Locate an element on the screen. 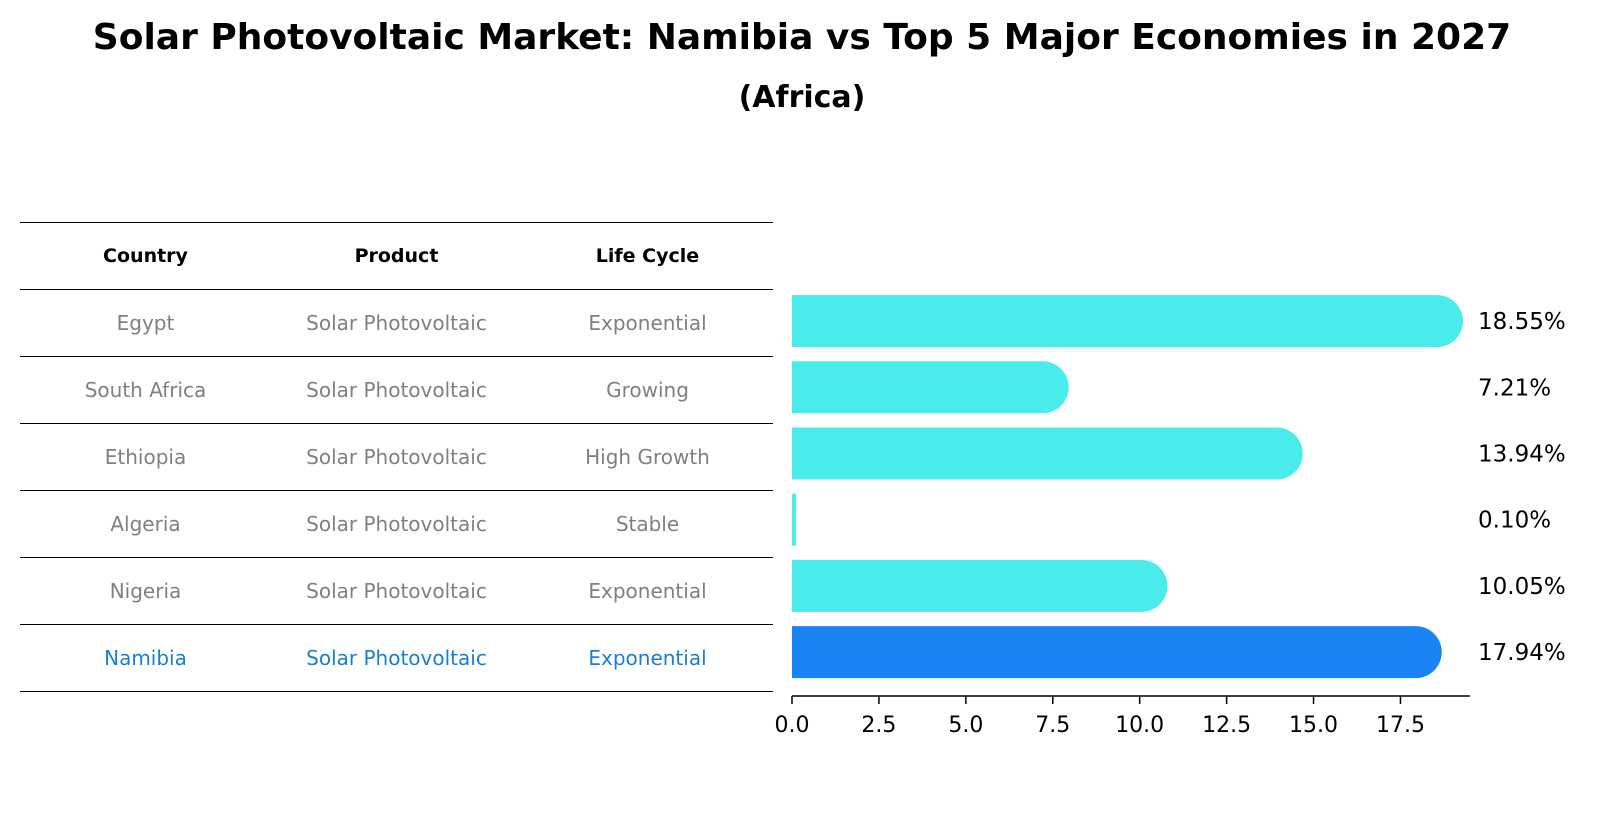  cell-country: Ethiopia is located at coordinates (145, 457).